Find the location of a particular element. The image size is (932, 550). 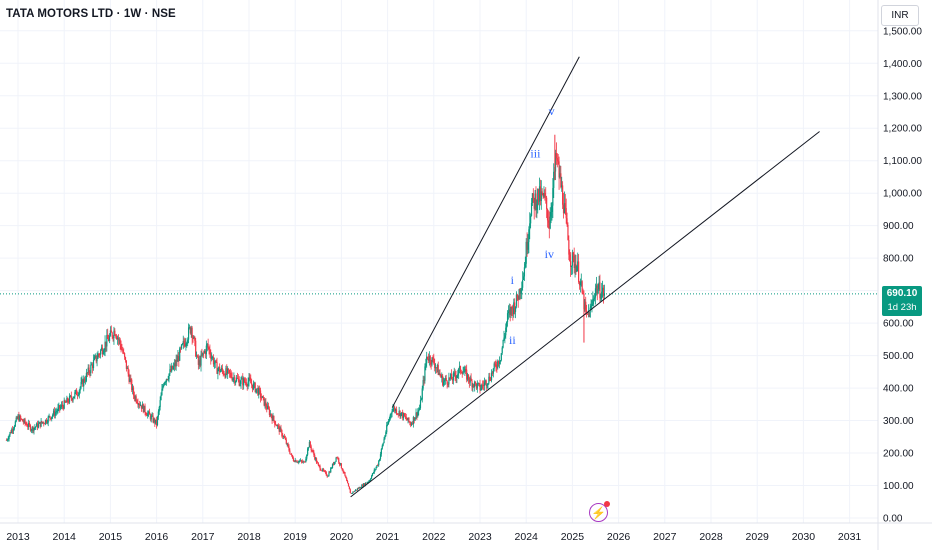

y-tick-label: 1,300.00 is located at coordinates (902, 96).